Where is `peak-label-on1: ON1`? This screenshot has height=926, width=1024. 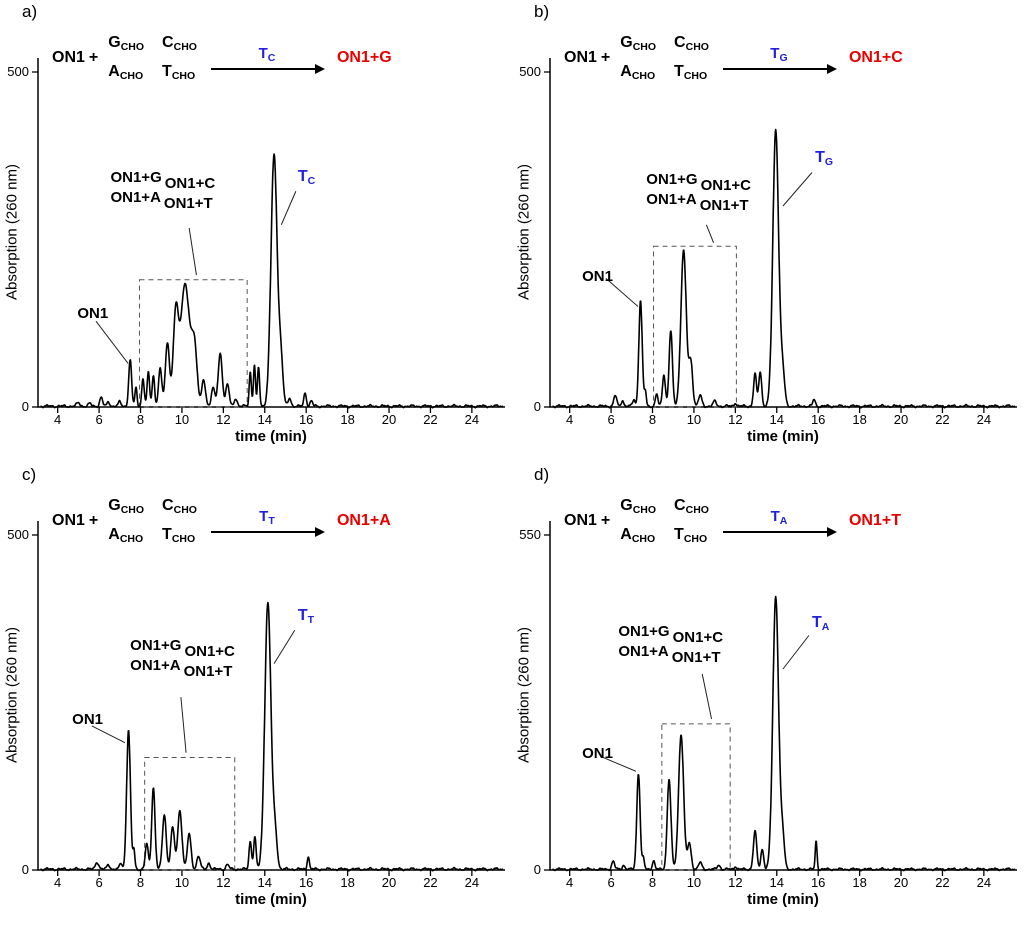
peak-label-on1: ON1 is located at coordinates (597, 754).